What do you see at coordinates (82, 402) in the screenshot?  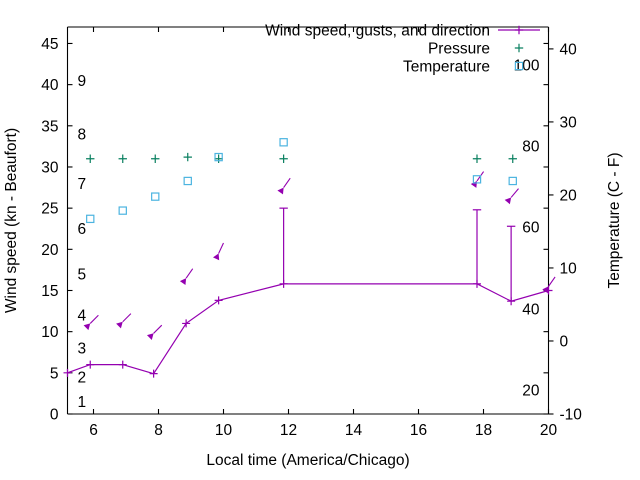 I see `beaufort-label: 1` at bounding box center [82, 402].